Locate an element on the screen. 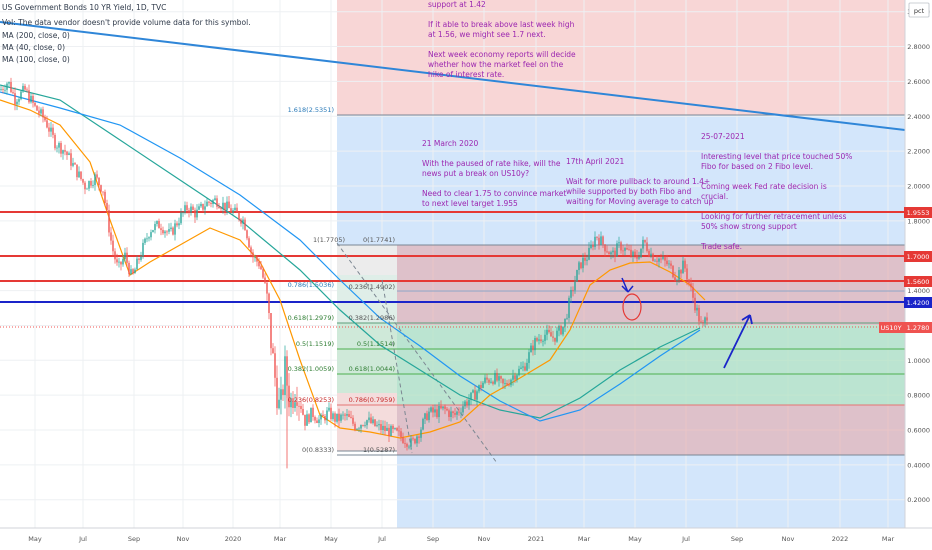  y-tick-label: 0.2000 is located at coordinates (918, 500).